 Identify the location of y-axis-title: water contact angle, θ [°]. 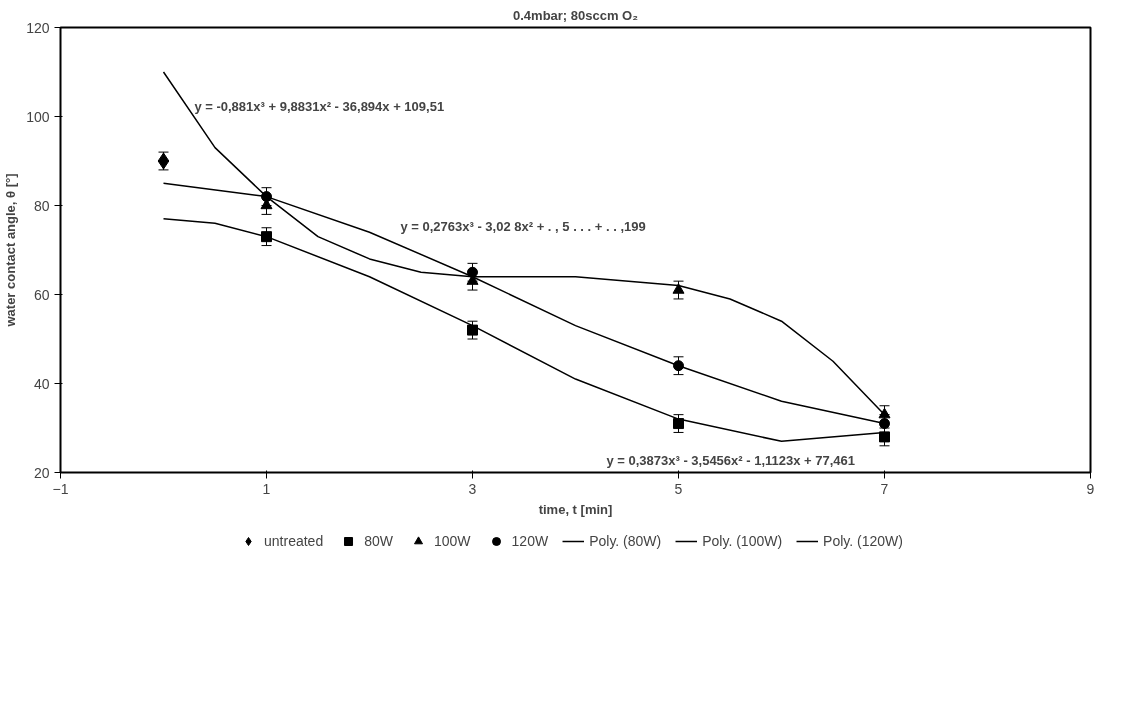
(11, 250).